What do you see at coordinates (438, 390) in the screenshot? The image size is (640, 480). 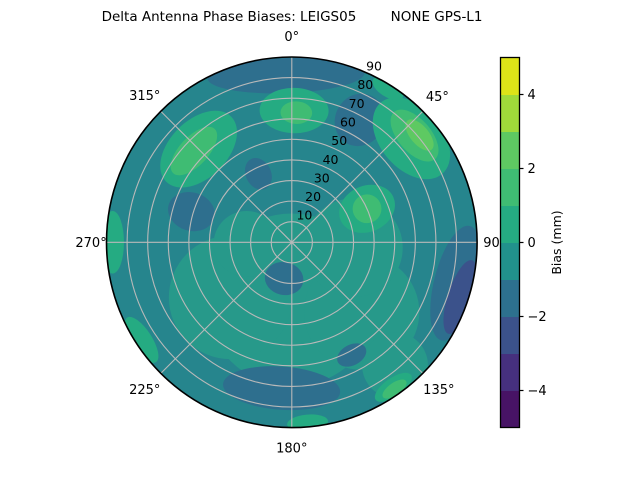 I see `theta-tick-label: 135°` at bounding box center [438, 390].